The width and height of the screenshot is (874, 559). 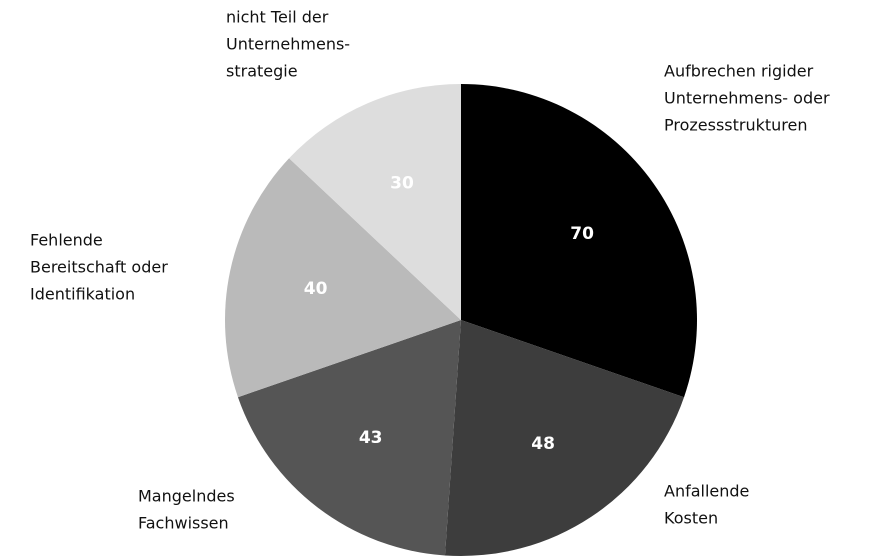 What do you see at coordinates (747, 98) in the screenshot?
I see `category-label: Unternehmens- oder` at bounding box center [747, 98].